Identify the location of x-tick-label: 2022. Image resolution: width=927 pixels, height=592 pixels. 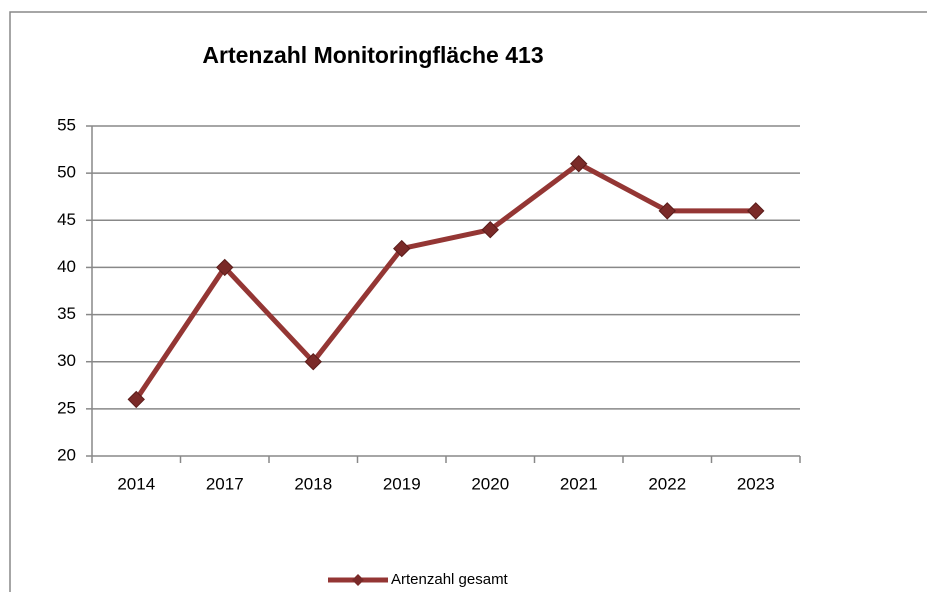
(667, 483).